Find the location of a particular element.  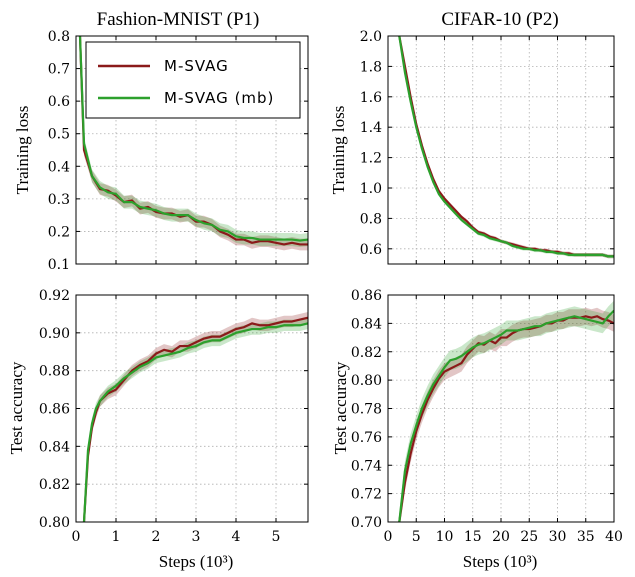

ytick-label-6: 0.92 is located at coordinates (54, 296).